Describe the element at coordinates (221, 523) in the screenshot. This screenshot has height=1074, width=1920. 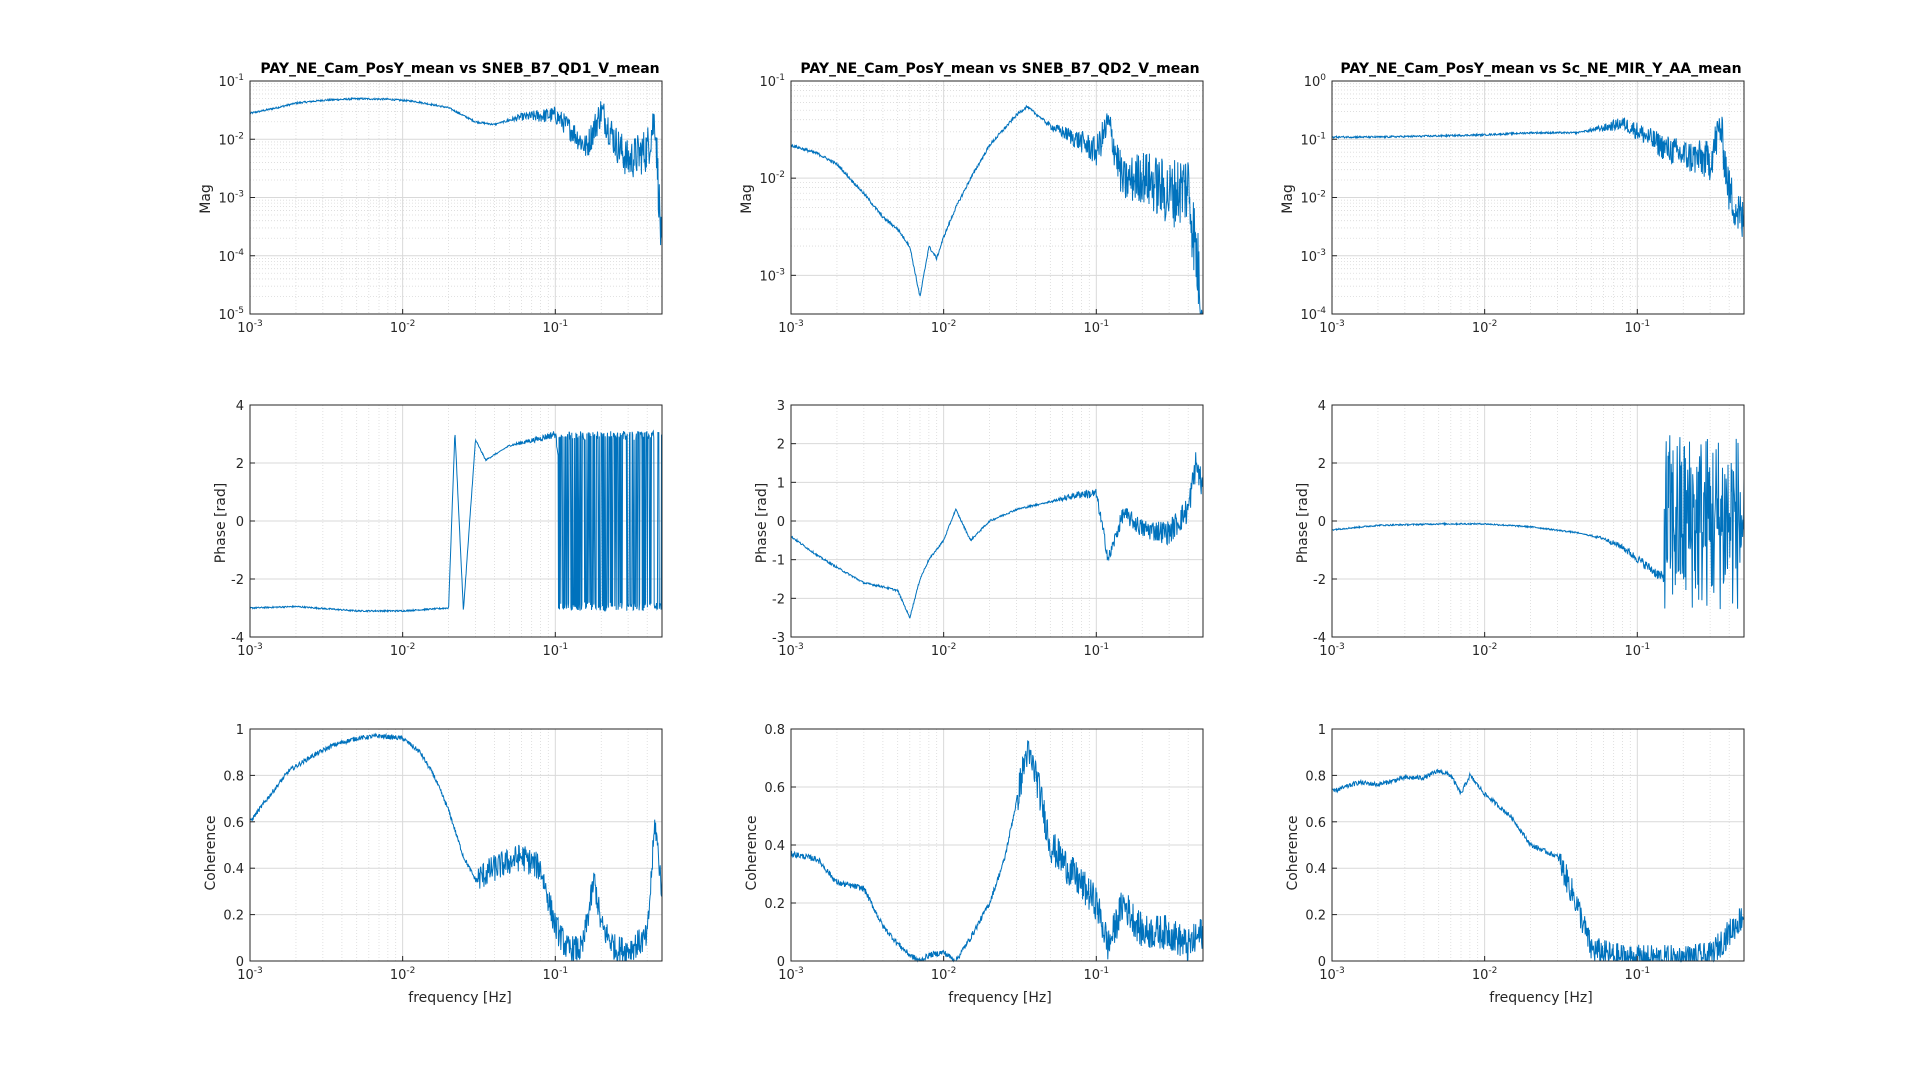
I see `panel-1-phase-ylabel: Phase [rad]` at that location.